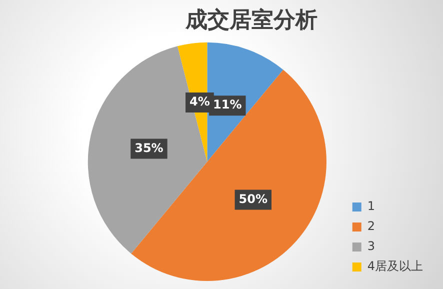 This screenshot has height=289, width=443. Describe the element at coordinates (371, 246) in the screenshot. I see `legend-label: 3` at that location.